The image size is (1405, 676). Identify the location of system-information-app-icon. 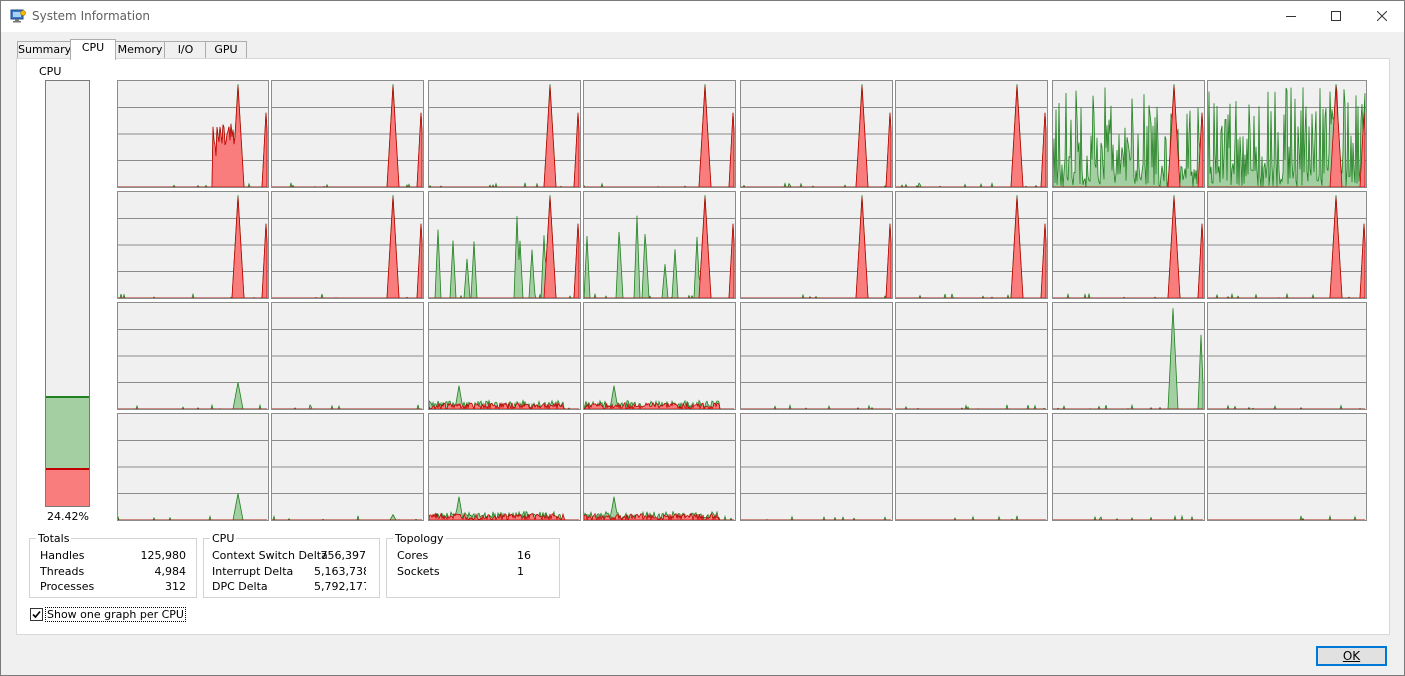
(18, 16).